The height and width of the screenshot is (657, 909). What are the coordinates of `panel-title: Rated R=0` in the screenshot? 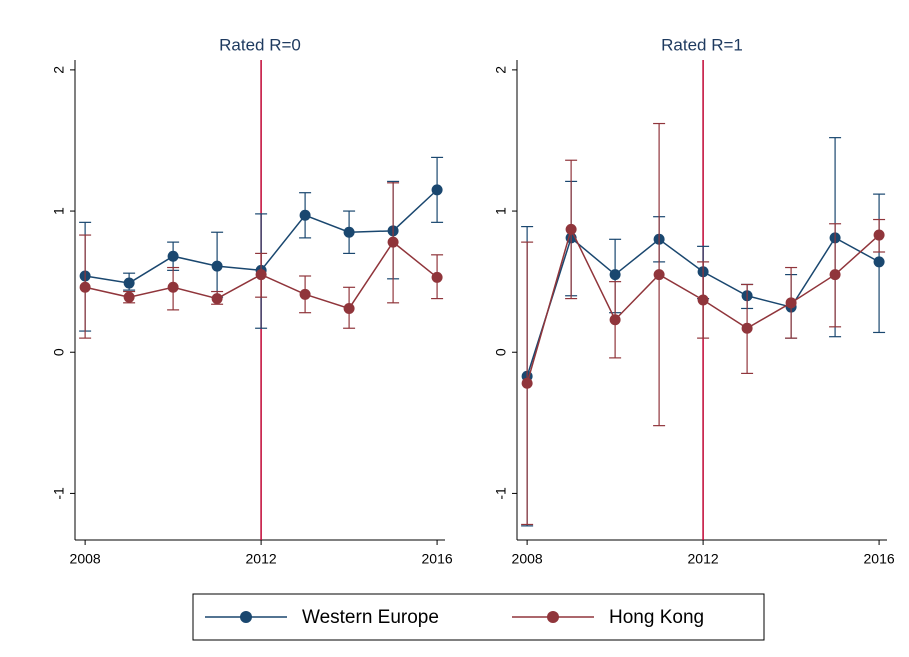 It's located at (260, 44).